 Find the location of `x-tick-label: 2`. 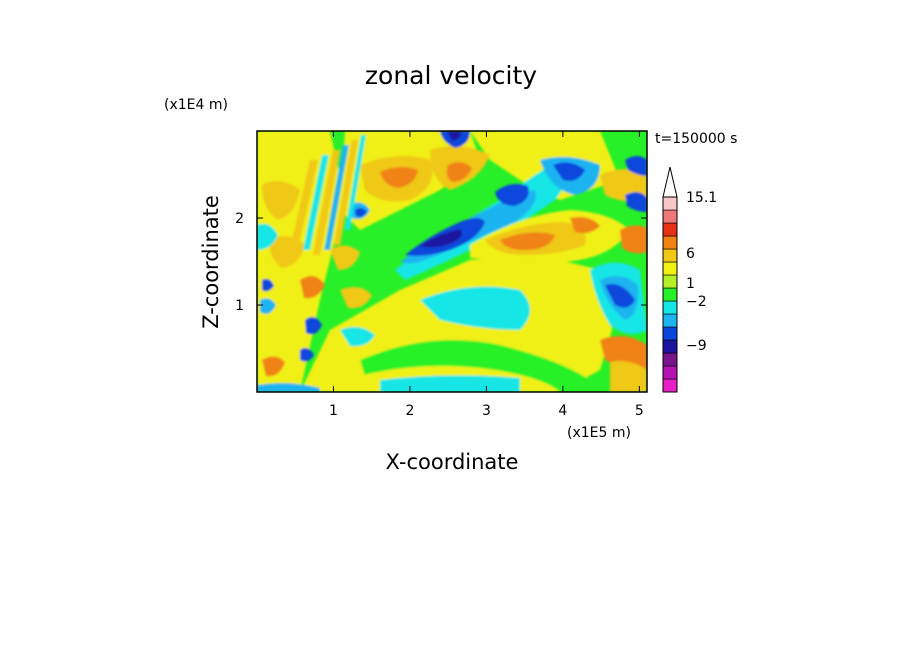

x-tick-label: 2 is located at coordinates (409, 411).